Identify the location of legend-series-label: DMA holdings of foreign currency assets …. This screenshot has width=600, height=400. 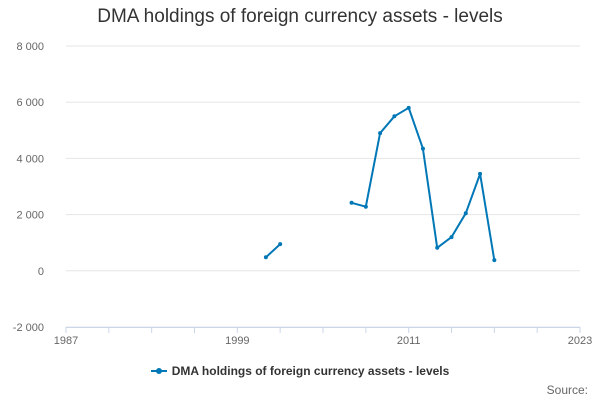
(310, 371).